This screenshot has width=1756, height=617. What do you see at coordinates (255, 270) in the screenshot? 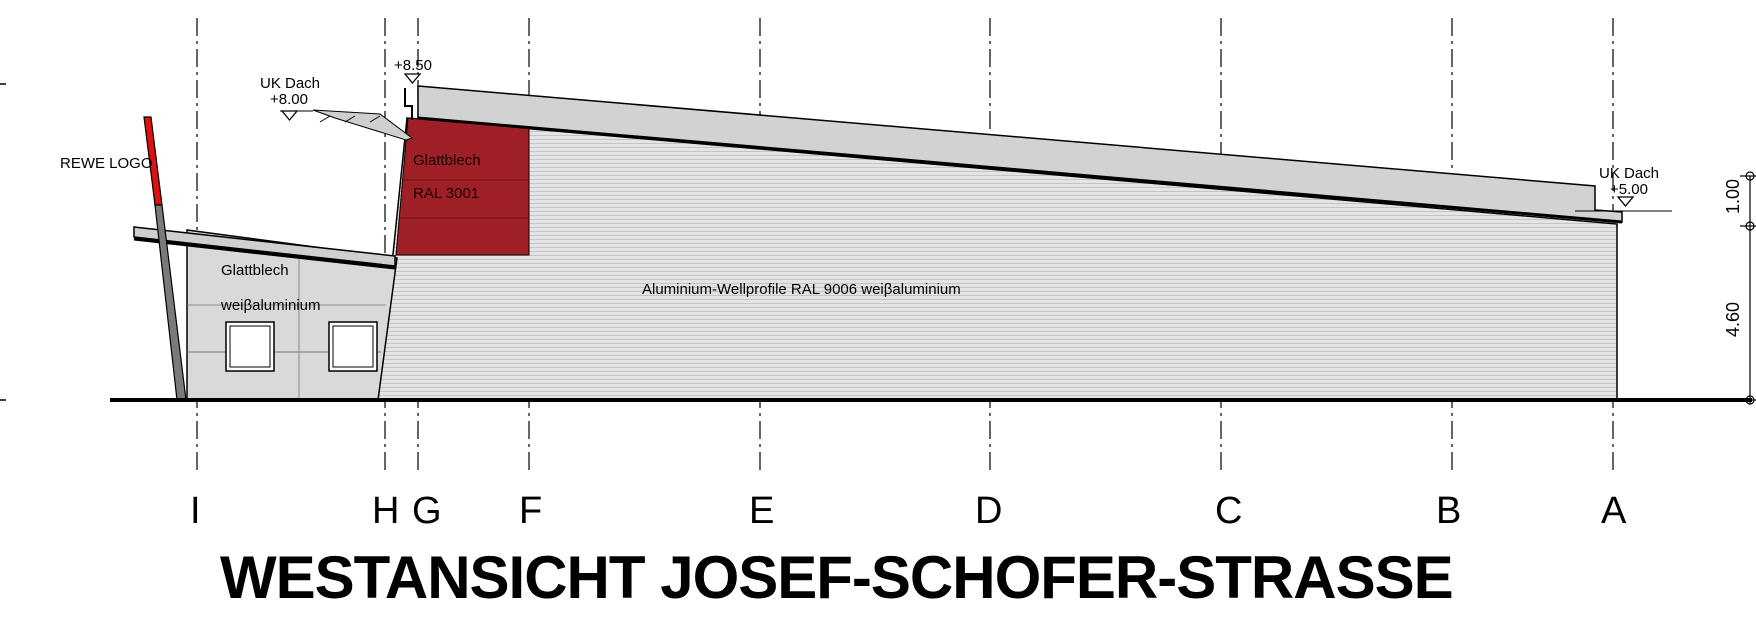
I see `glattblech-white-label: Glattblech` at bounding box center [255, 270].